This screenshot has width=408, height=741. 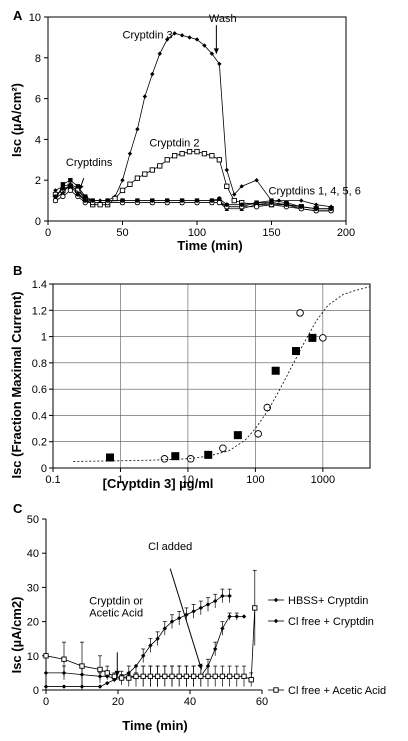 I want to click on panel-b-y-tick-label: 1.2, so click(x=39, y=311).